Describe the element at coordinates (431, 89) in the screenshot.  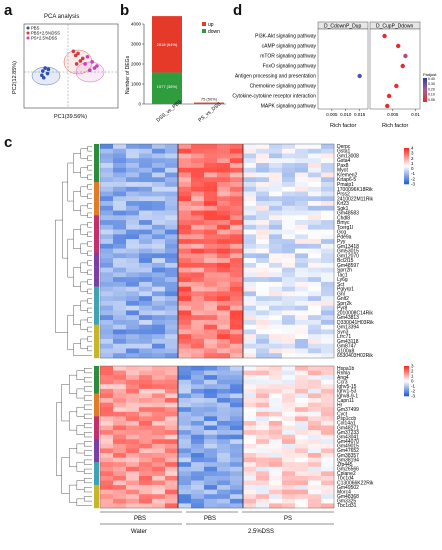
I see `padjust-tick-2: 0.20` at that location.